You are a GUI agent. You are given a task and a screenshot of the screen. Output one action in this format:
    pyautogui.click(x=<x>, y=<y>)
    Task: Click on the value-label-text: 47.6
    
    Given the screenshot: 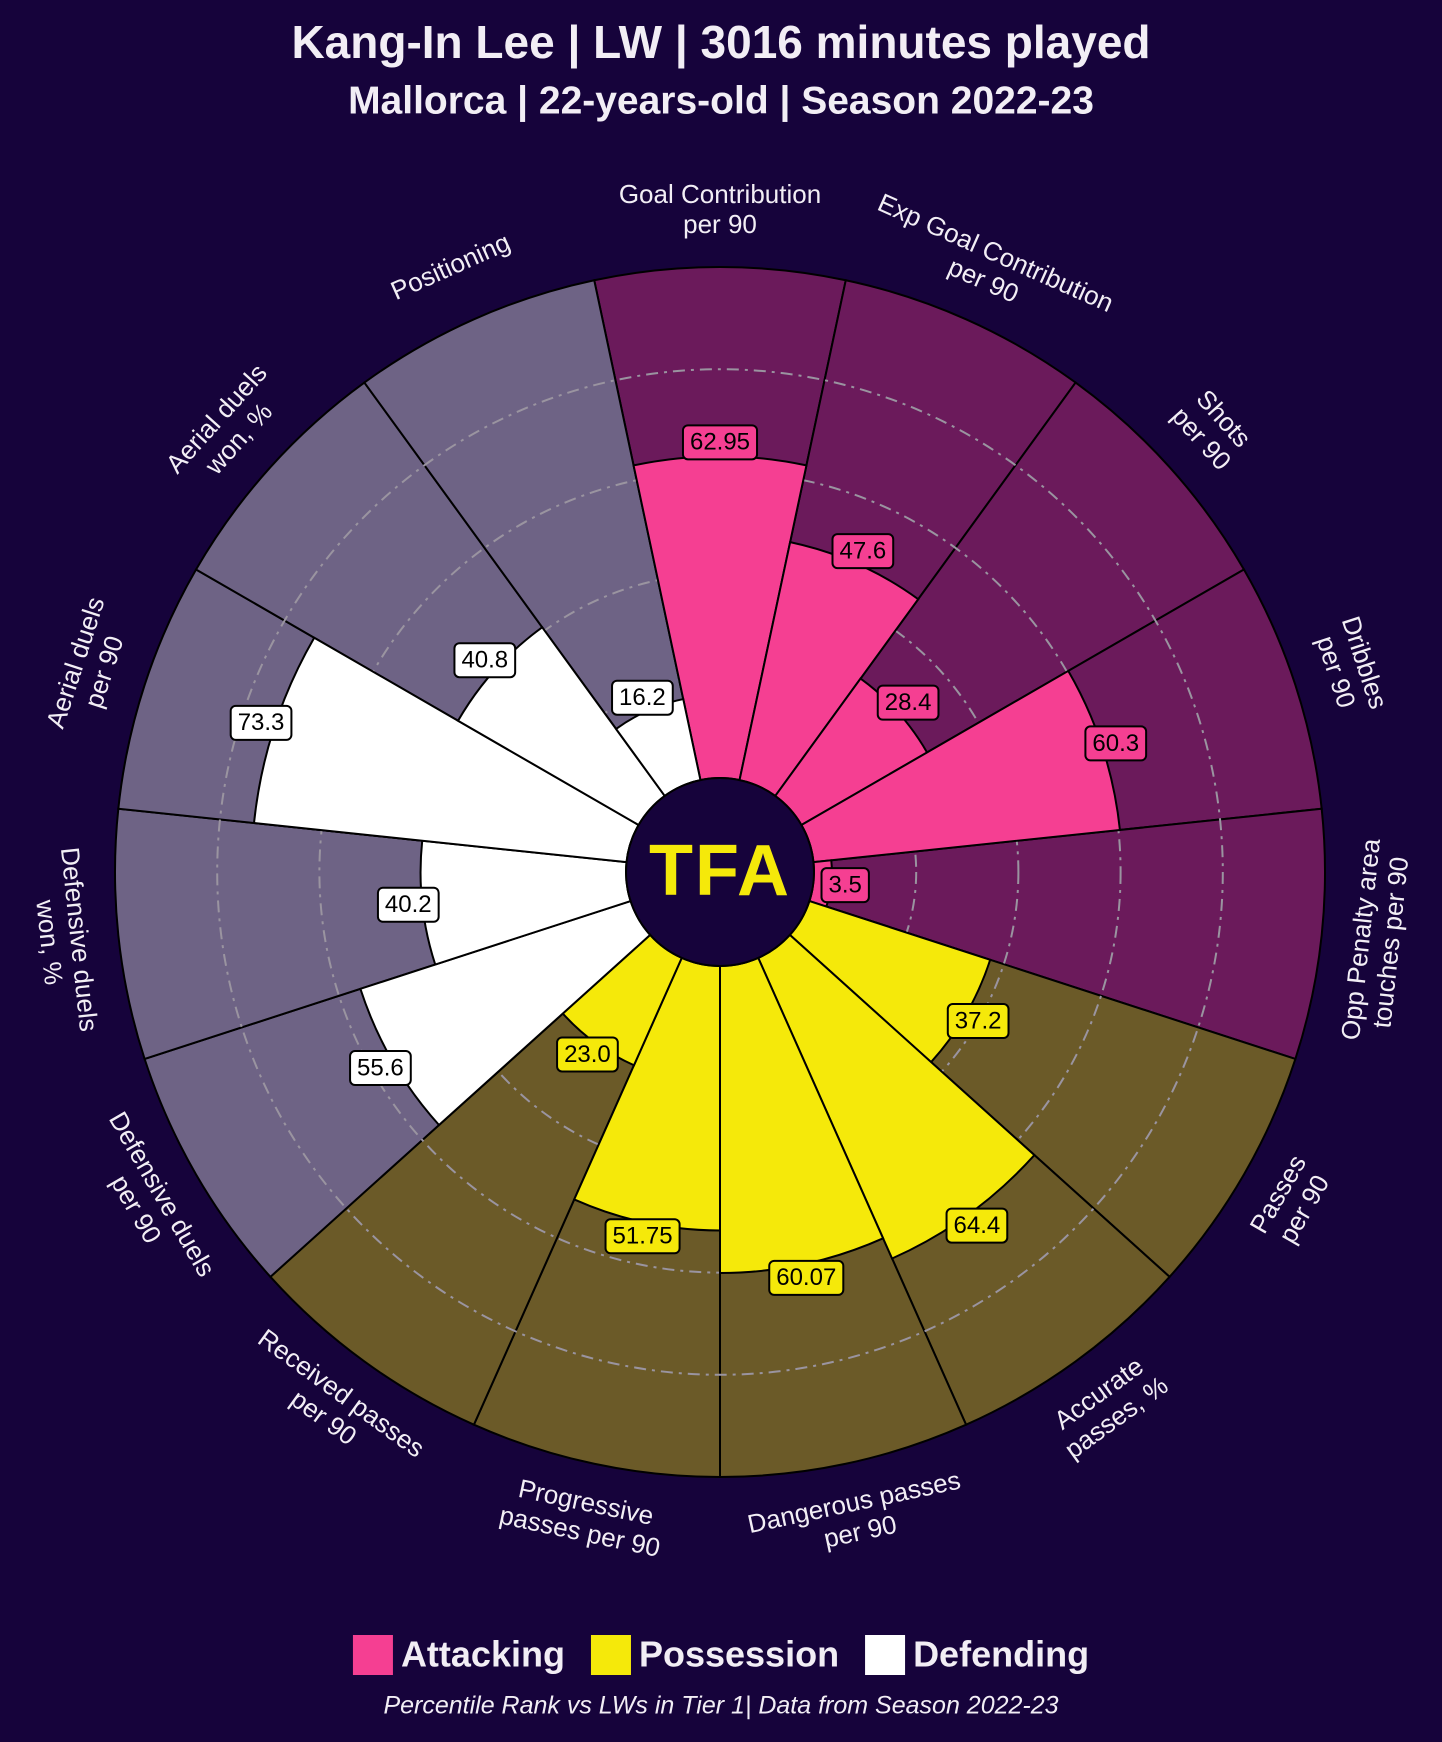 What is the action you would take?
    pyautogui.click(x=863, y=550)
    